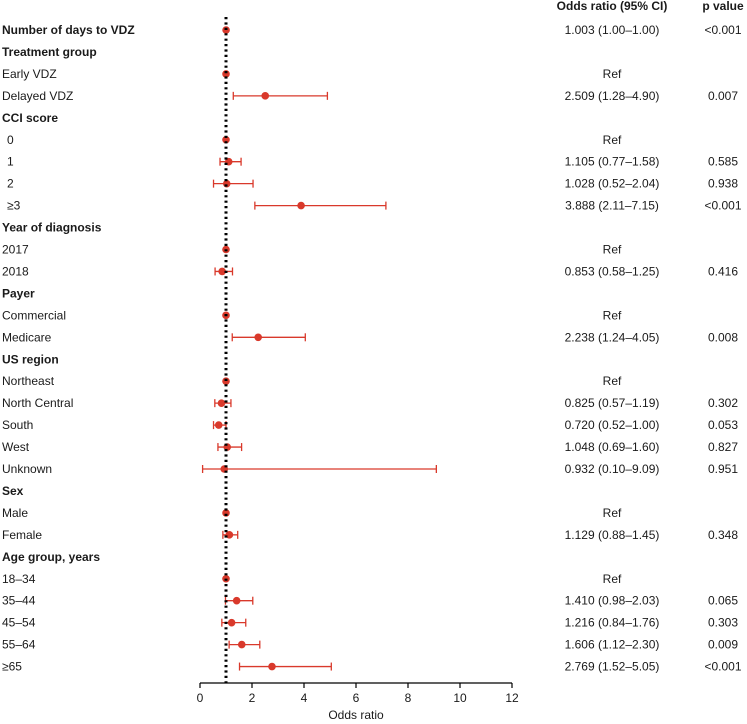 The height and width of the screenshot is (724, 747). What do you see at coordinates (723, 623) in the screenshot?
I see `p-value: 0.303` at bounding box center [723, 623].